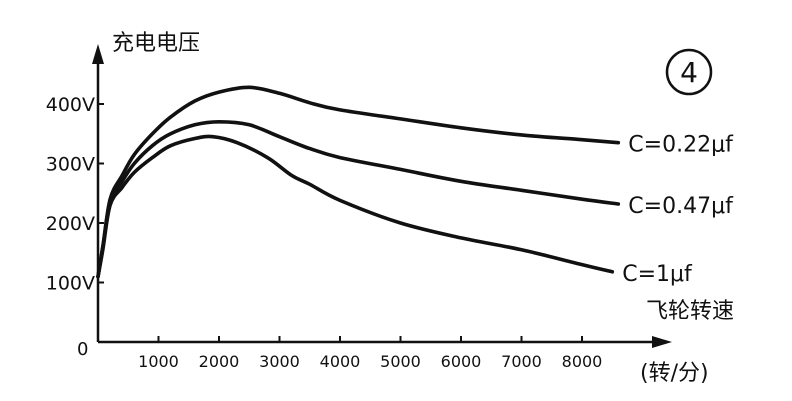  Describe the element at coordinates (340, 361) in the screenshot. I see `x-tick-label: 4000` at that location.